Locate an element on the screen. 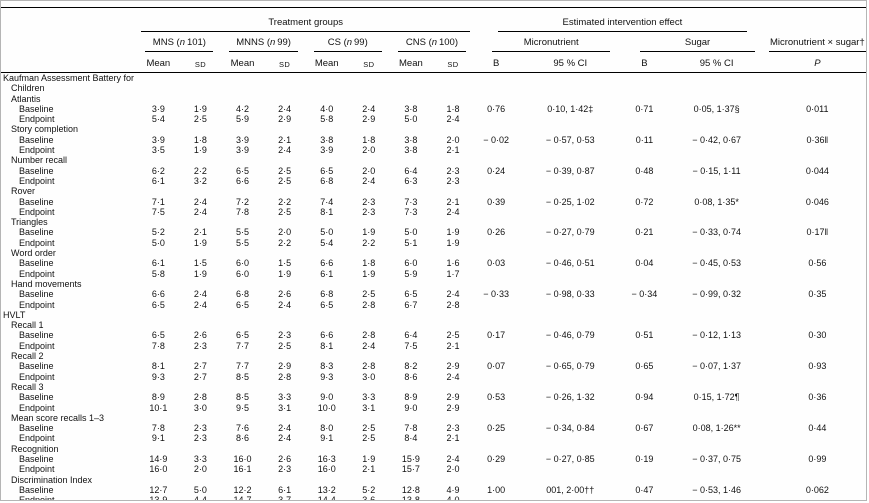  cell: − 0·98, 0·33 is located at coordinates (570, 294).